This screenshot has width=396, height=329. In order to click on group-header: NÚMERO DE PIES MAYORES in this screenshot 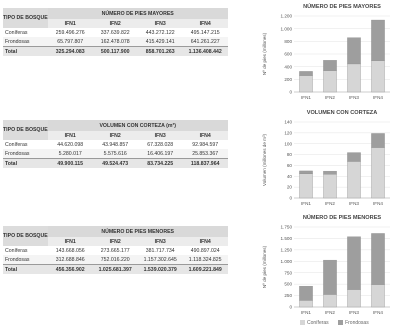, I will do `click(137, 13)`.